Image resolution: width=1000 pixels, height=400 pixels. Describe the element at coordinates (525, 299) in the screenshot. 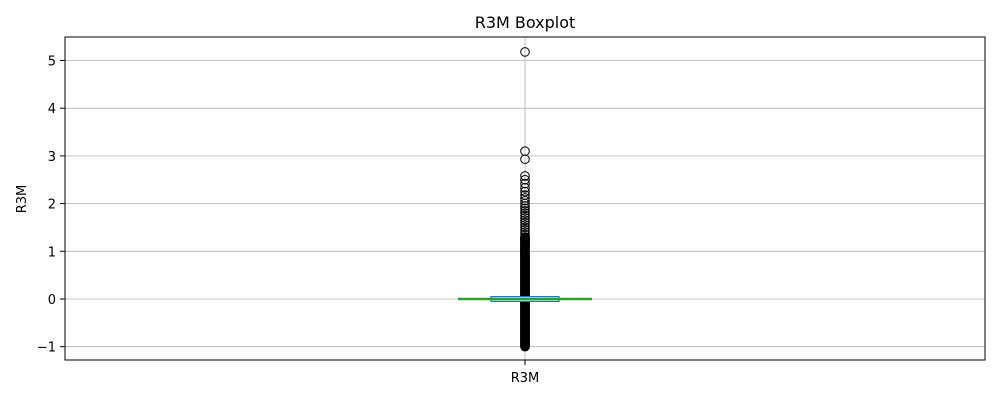

I see `box-element` at that location.